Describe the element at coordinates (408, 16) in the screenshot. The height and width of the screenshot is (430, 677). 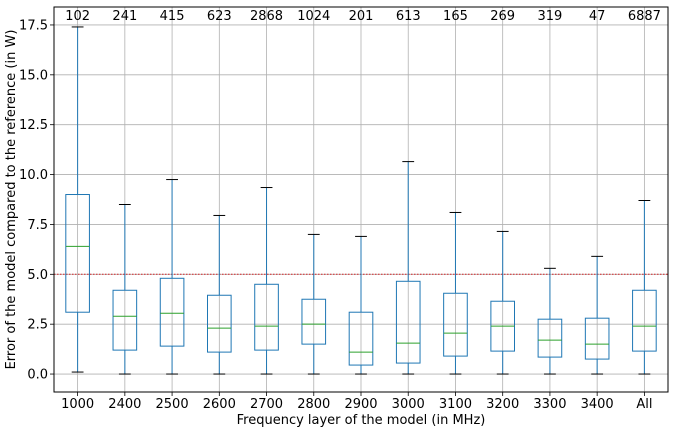
I see `count-label-3000: 613` at that location.